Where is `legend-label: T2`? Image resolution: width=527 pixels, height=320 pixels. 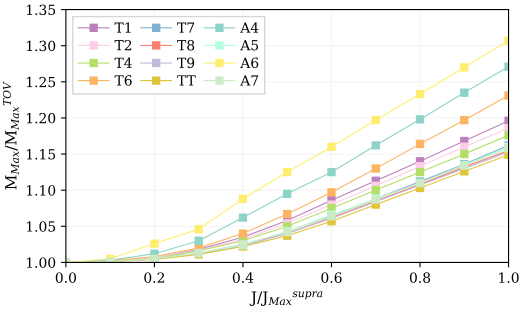 legend-label: T2 is located at coordinates (123, 45).